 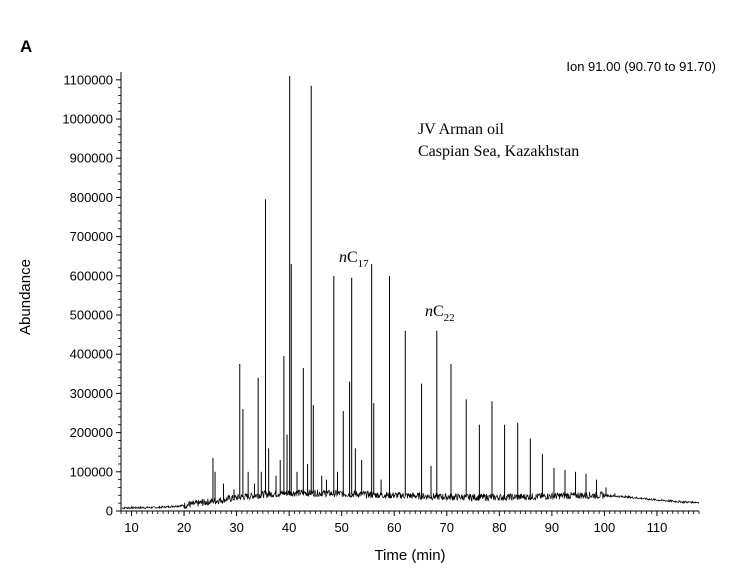 What do you see at coordinates (91, 354) in the screenshot?
I see `y-tick-label: 400000` at bounding box center [91, 354].